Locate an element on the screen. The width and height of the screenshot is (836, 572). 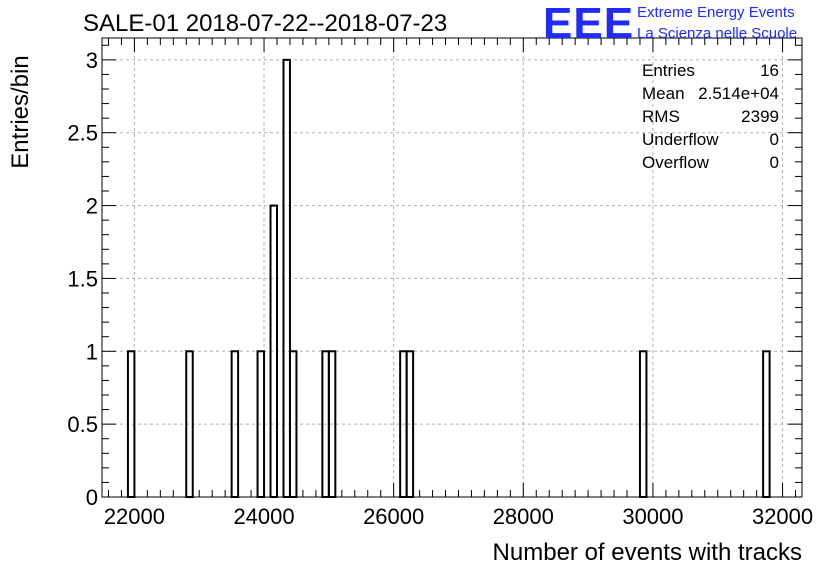
stats-label: RMS is located at coordinates (661, 116).